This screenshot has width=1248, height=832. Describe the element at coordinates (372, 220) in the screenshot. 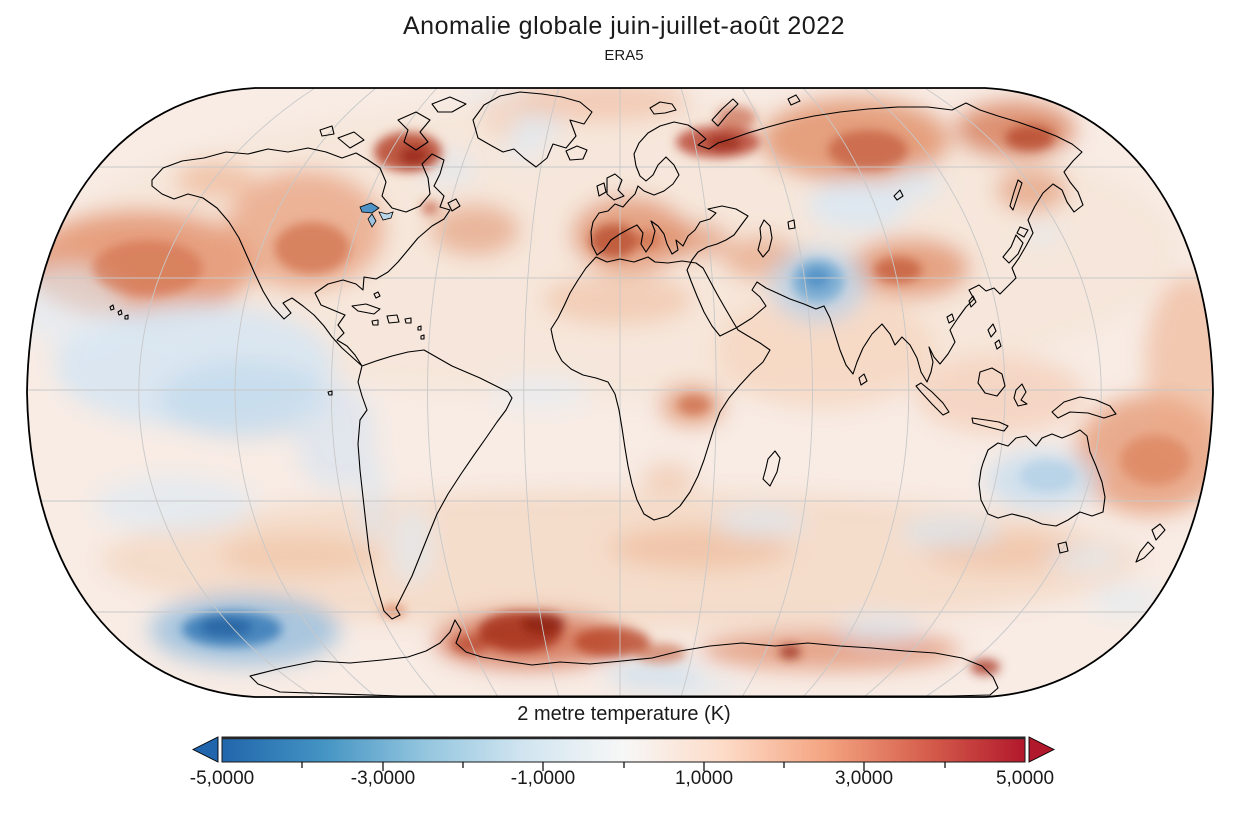

I see `lake-michigan` at that location.